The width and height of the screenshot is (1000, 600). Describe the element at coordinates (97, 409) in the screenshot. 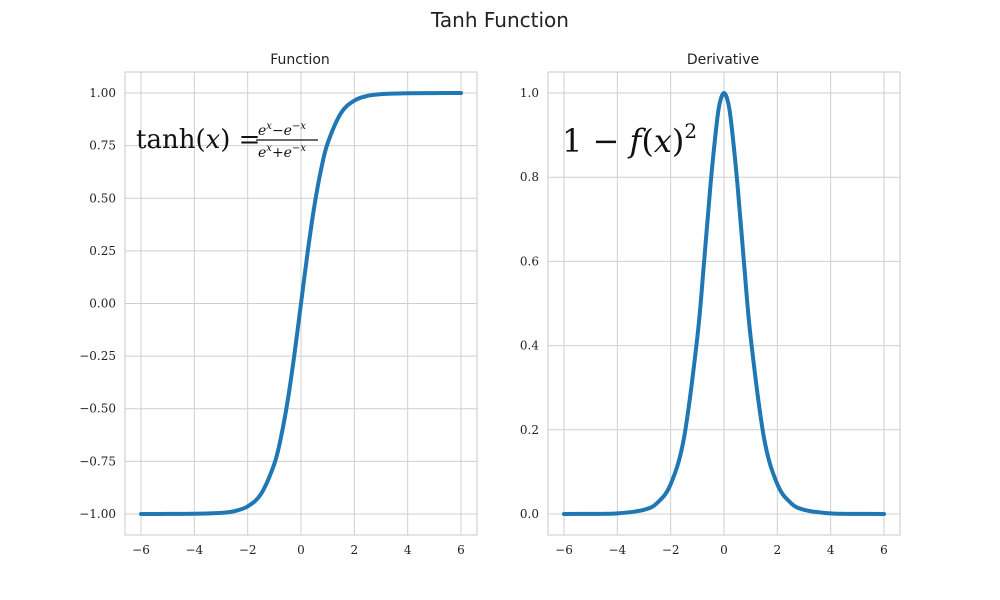

I see `function-y-tick-label: −0.50` at that location.